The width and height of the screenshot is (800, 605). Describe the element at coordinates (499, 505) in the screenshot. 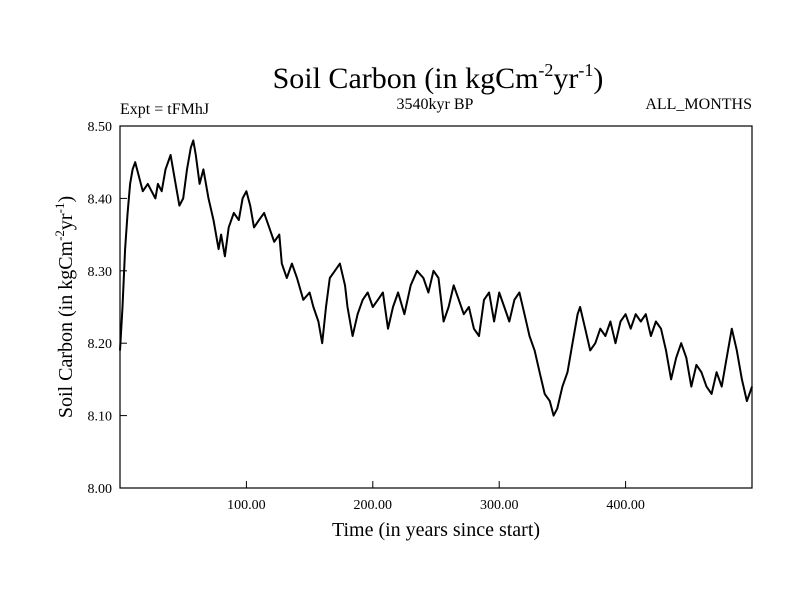

I see `x-tick-label-2: 300.00` at that location.